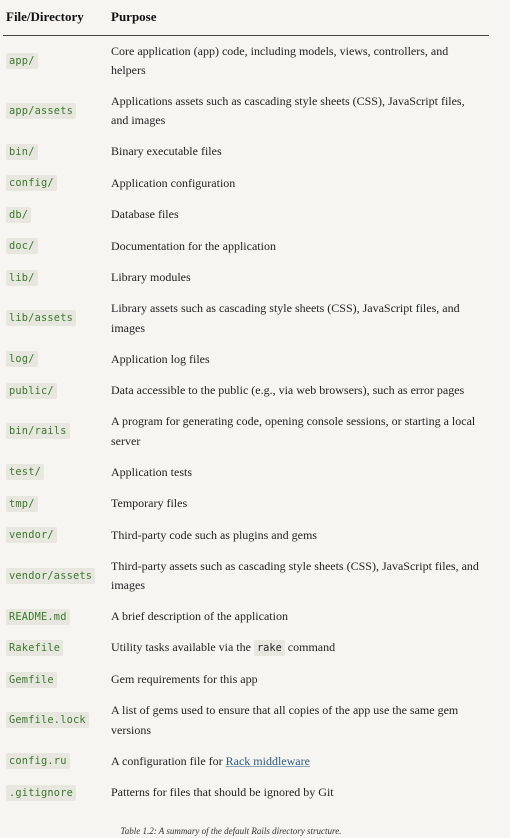  What do you see at coordinates (31, 535) in the screenshot?
I see `file-name: vendor/` at bounding box center [31, 535].